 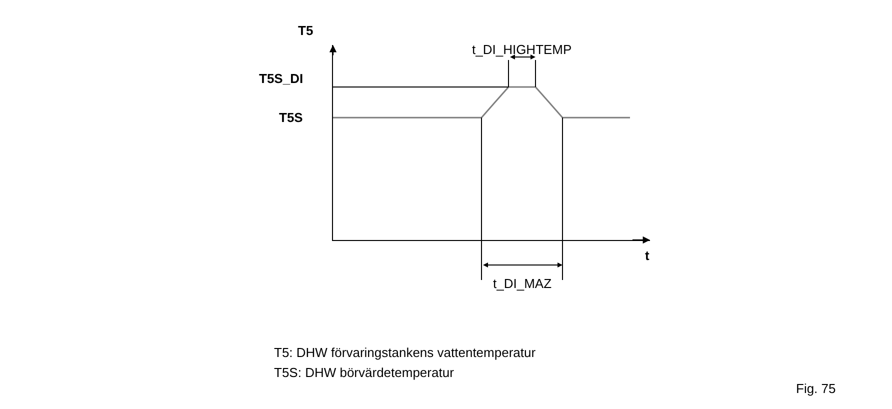 I want to click on text: t_DI_MAZ, so click(x=522, y=283).